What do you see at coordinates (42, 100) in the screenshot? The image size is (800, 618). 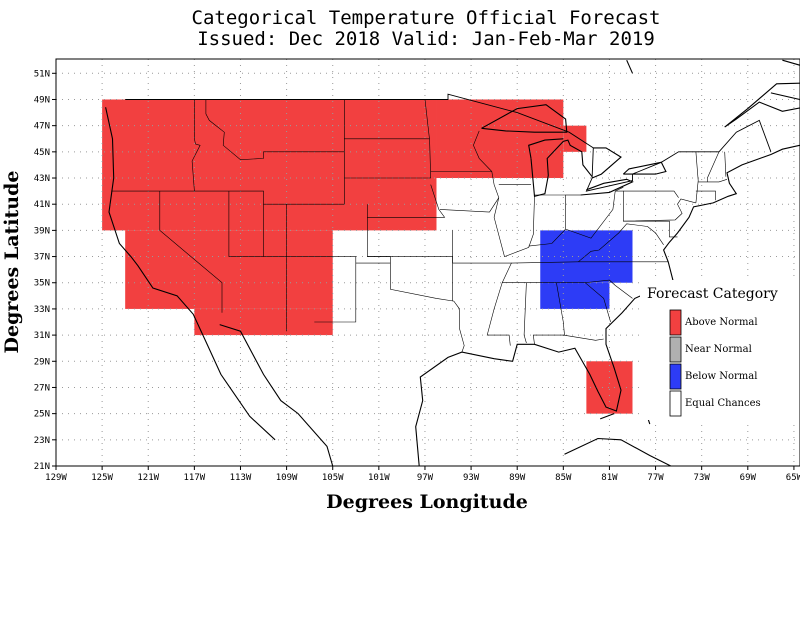 I see `y-tick-label: 49N` at bounding box center [42, 100].